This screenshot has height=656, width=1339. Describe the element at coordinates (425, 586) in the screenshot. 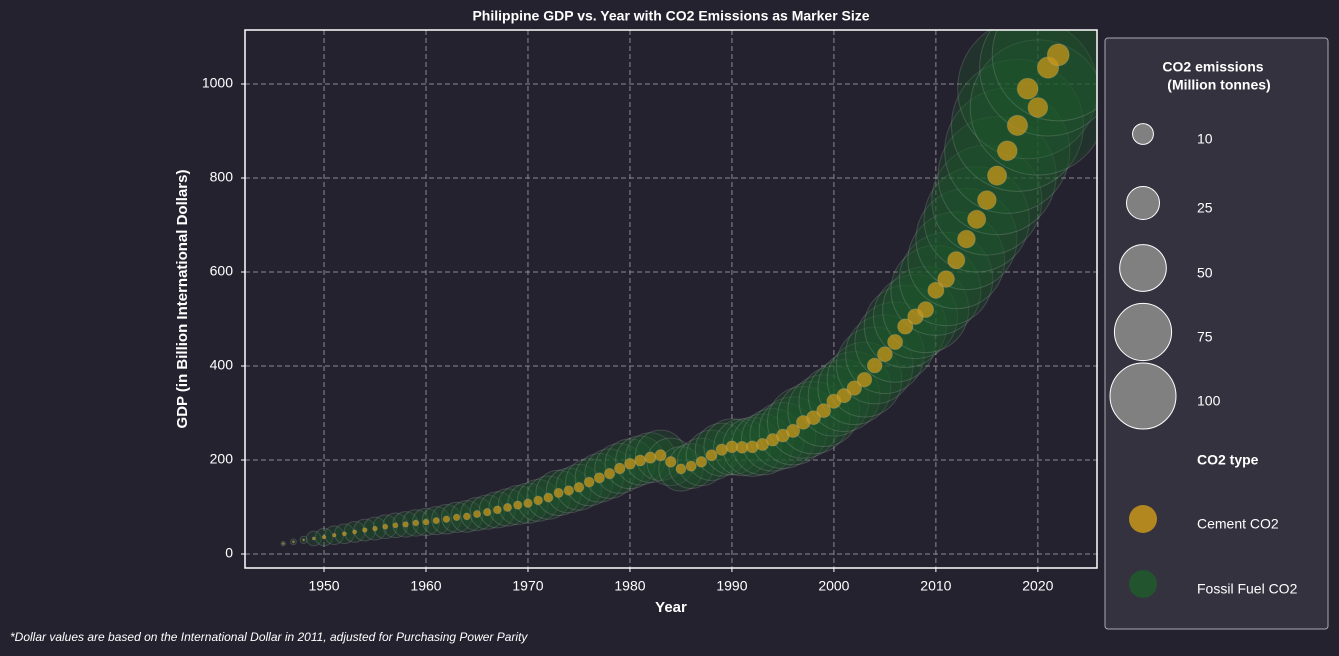

I see `x-tick-label: 1960` at that location.